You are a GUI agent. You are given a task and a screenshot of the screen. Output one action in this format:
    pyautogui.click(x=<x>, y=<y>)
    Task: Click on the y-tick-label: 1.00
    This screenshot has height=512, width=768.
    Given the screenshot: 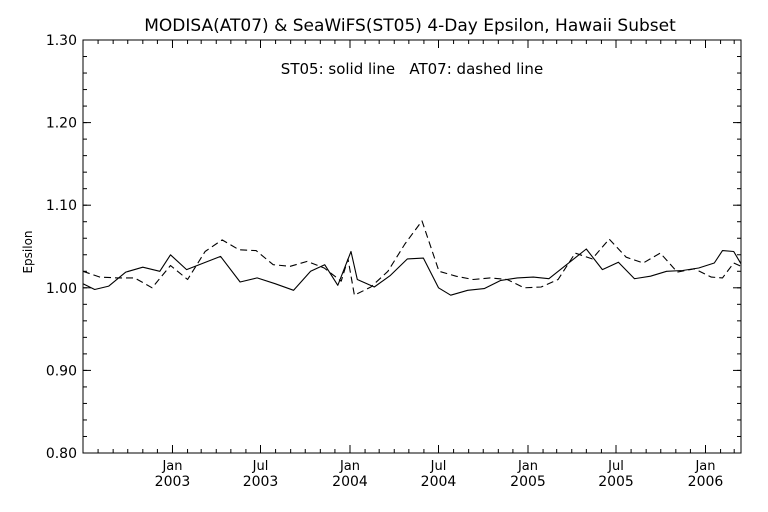 What is the action you would take?
    pyautogui.click(x=61, y=289)
    